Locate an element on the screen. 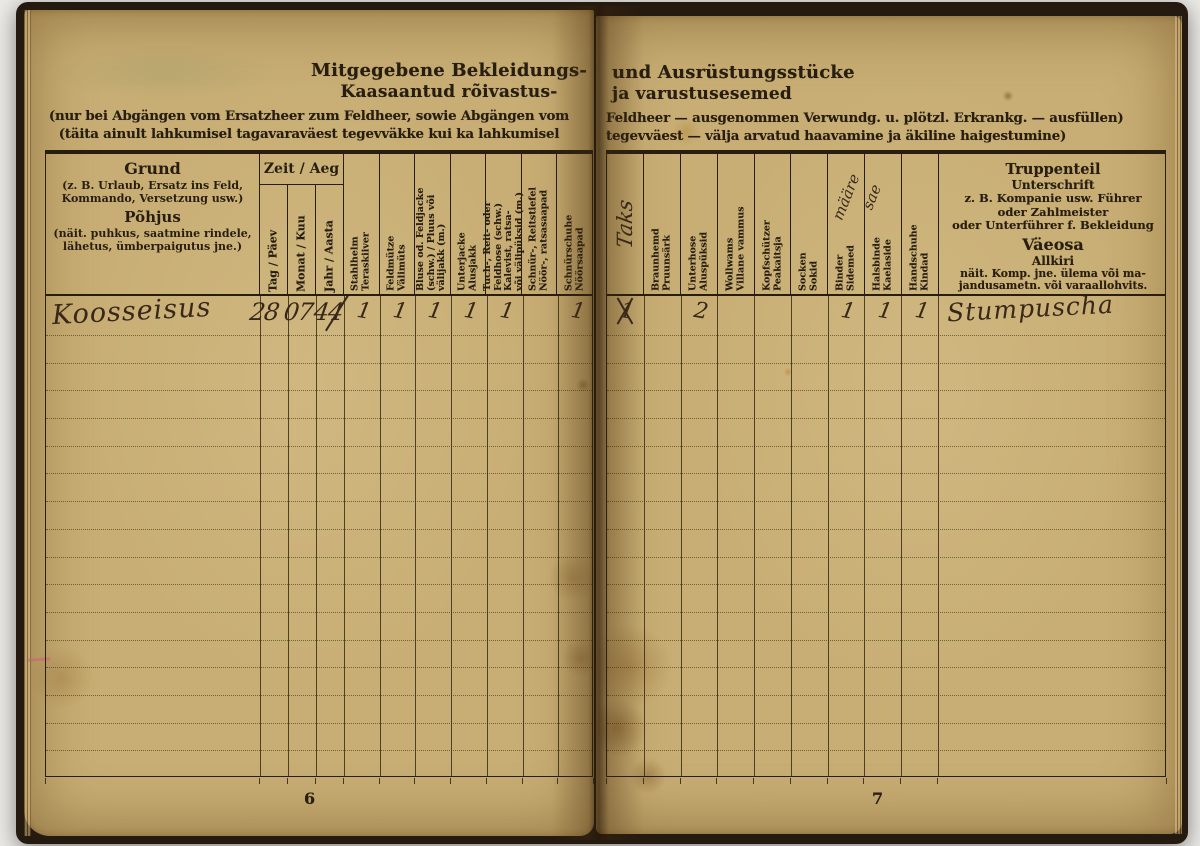 The width and height of the screenshot is (1200, 846). item-column-label: Halsbinde Kaelaside is located at coordinates (883, 224).